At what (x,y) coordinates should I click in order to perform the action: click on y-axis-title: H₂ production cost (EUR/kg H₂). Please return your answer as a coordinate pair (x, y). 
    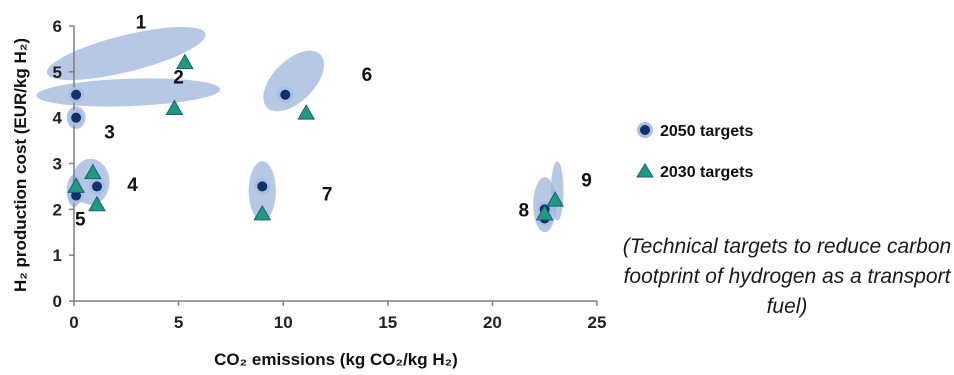
    Looking at the image, I should click on (20, 165).